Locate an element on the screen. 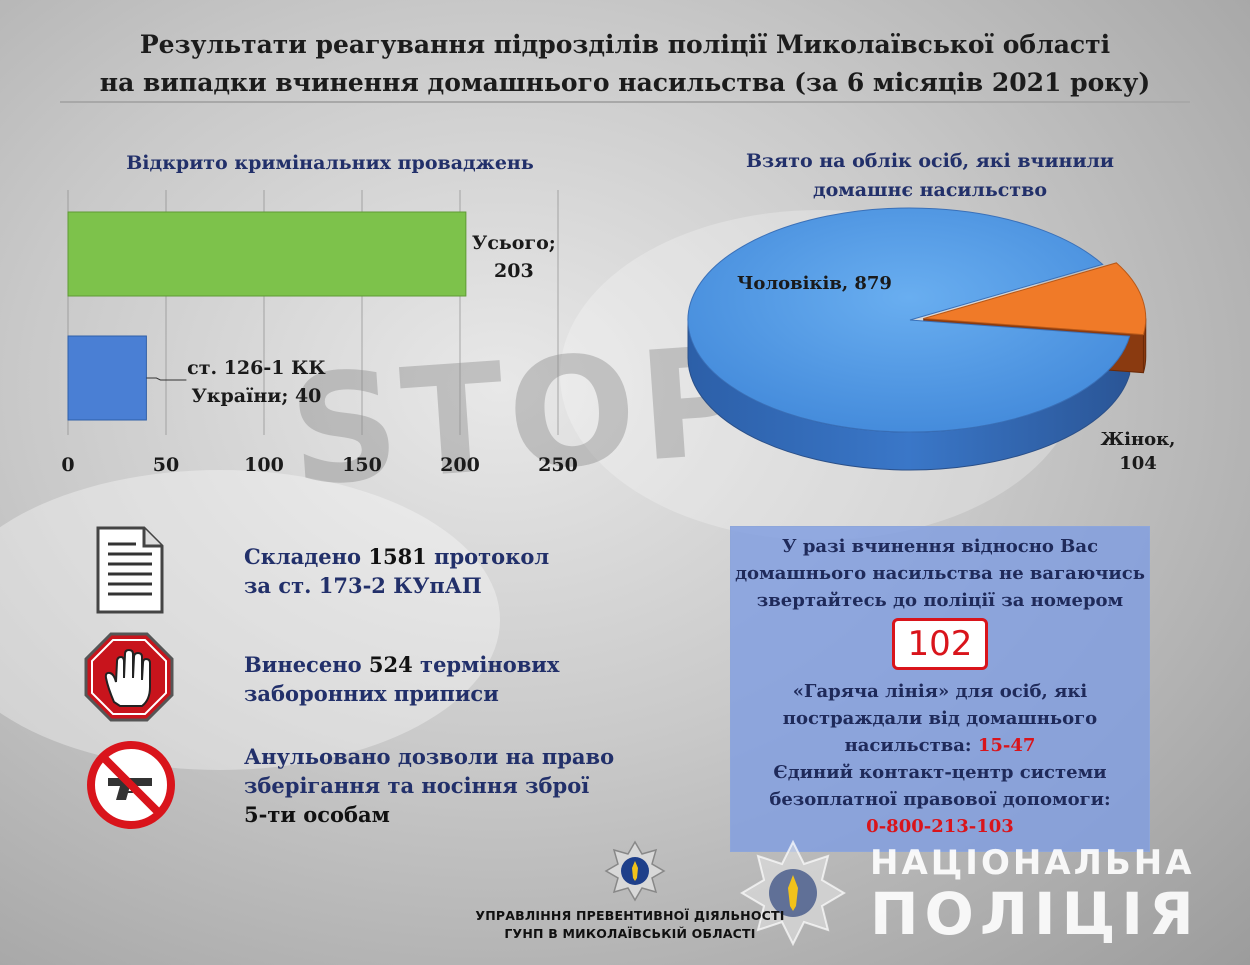 The height and width of the screenshot is (965, 1250). background-hand-shape is located at coordinates (250, 620).